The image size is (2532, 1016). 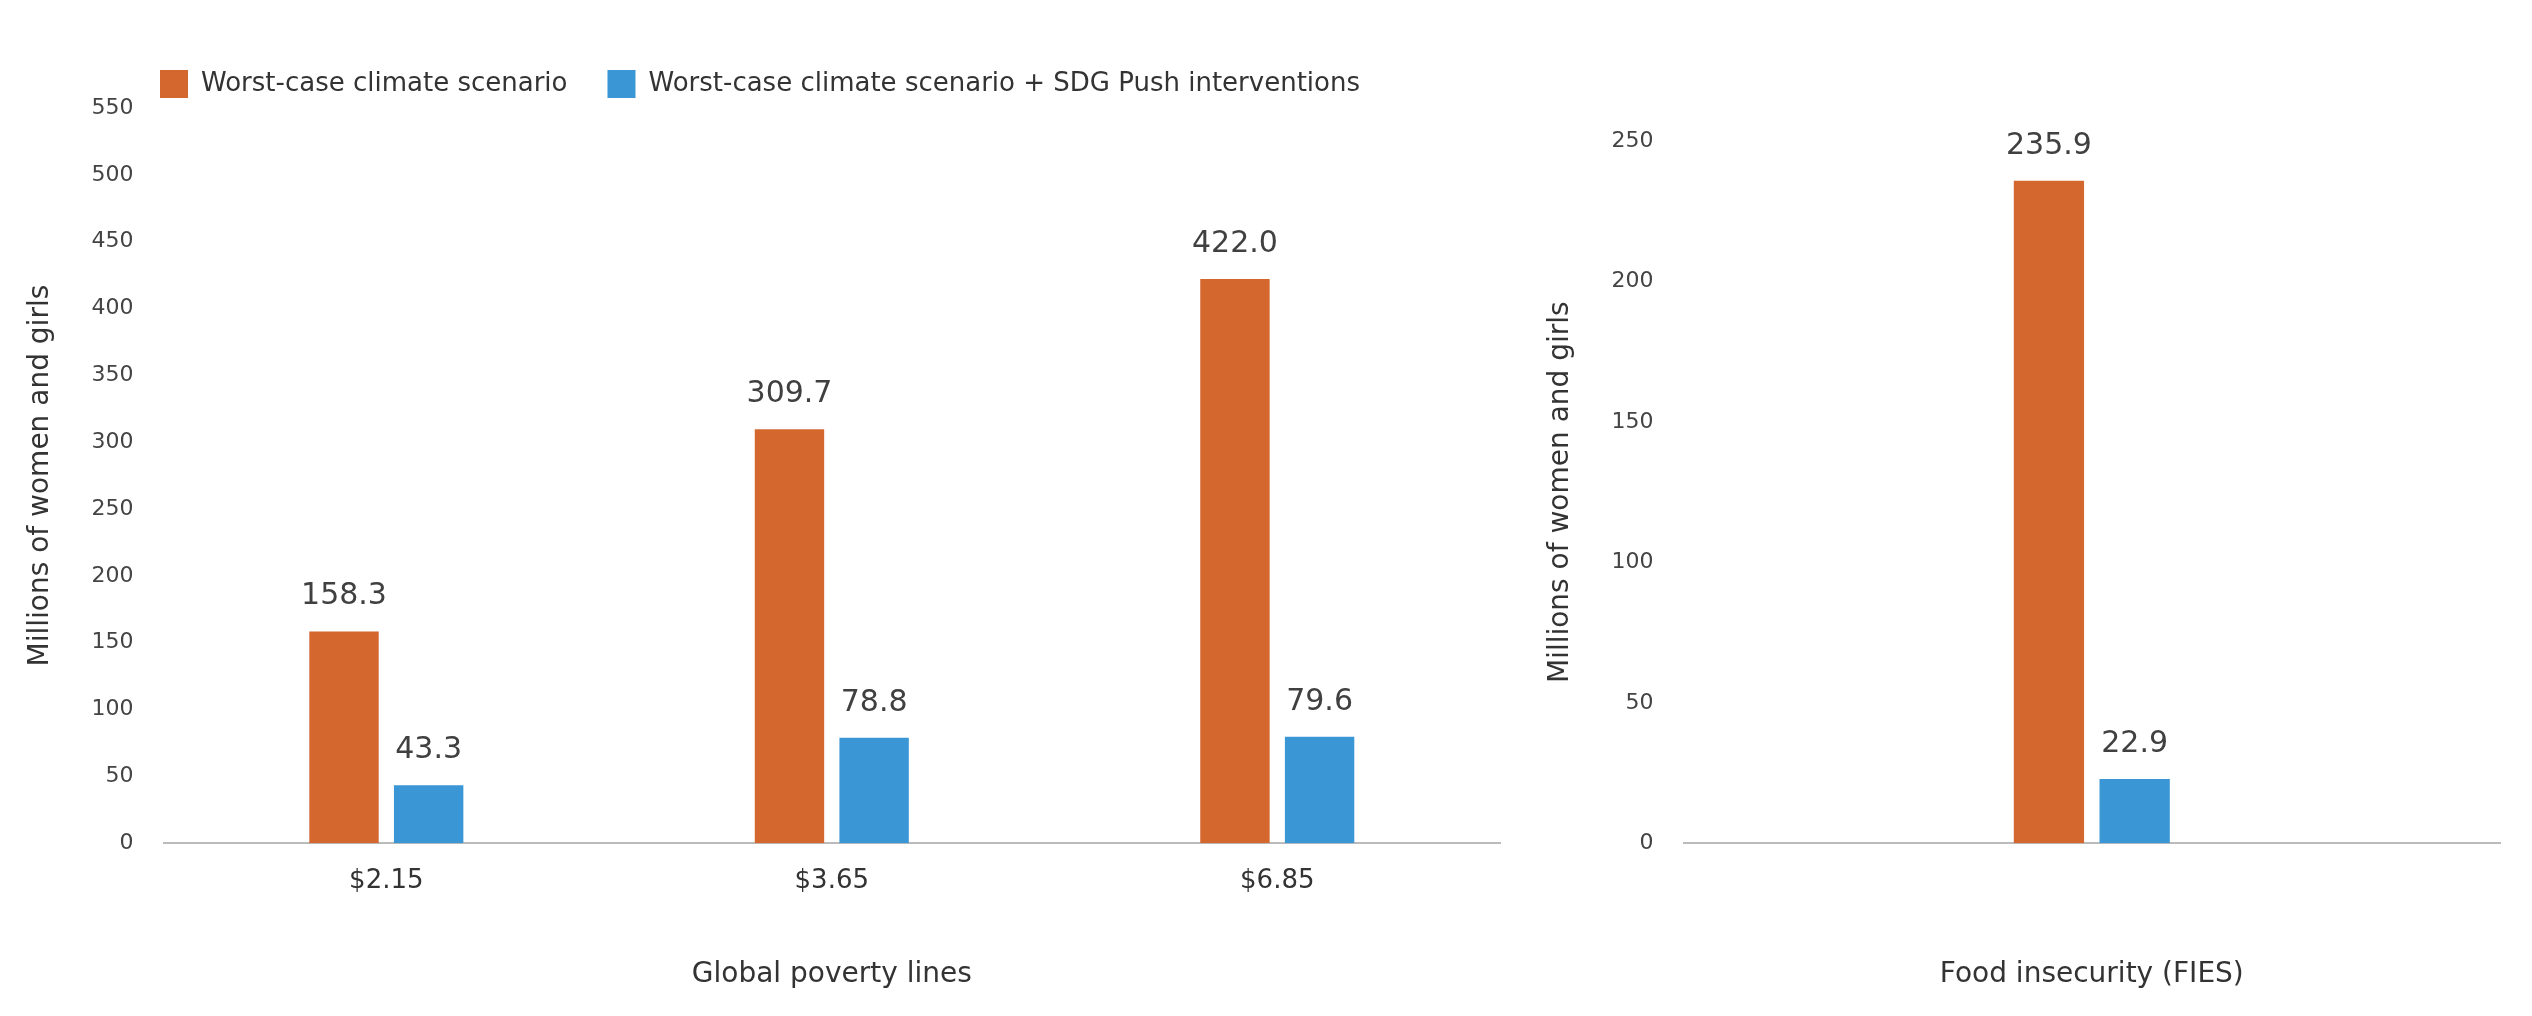 What do you see at coordinates (789, 392) in the screenshot?
I see `data-label: 309.7` at bounding box center [789, 392].